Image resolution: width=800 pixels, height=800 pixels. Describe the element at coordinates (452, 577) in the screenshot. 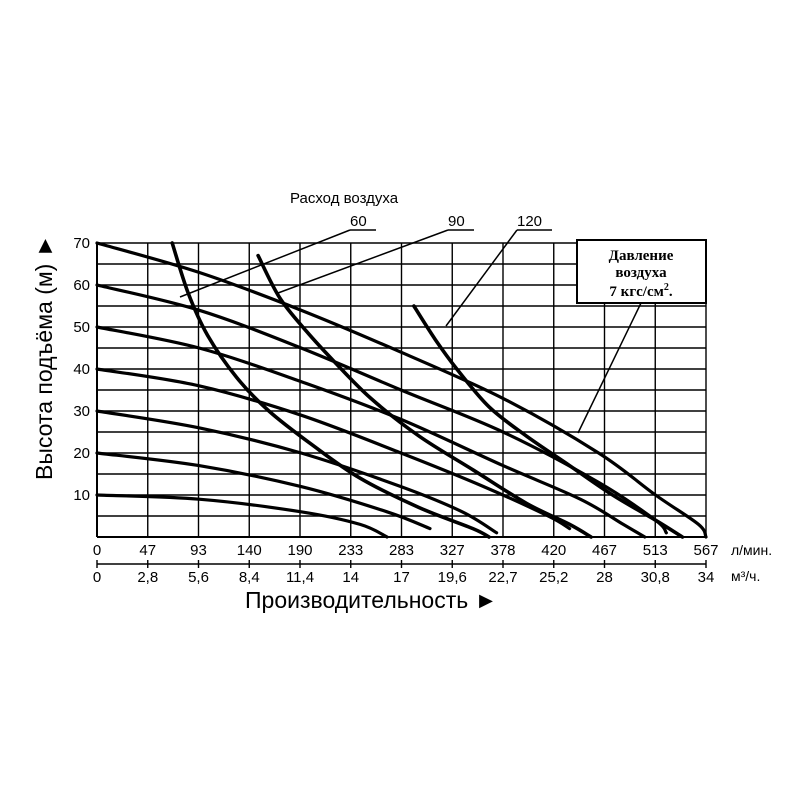

I see `x-tick-secondary: 19,6` at that location.